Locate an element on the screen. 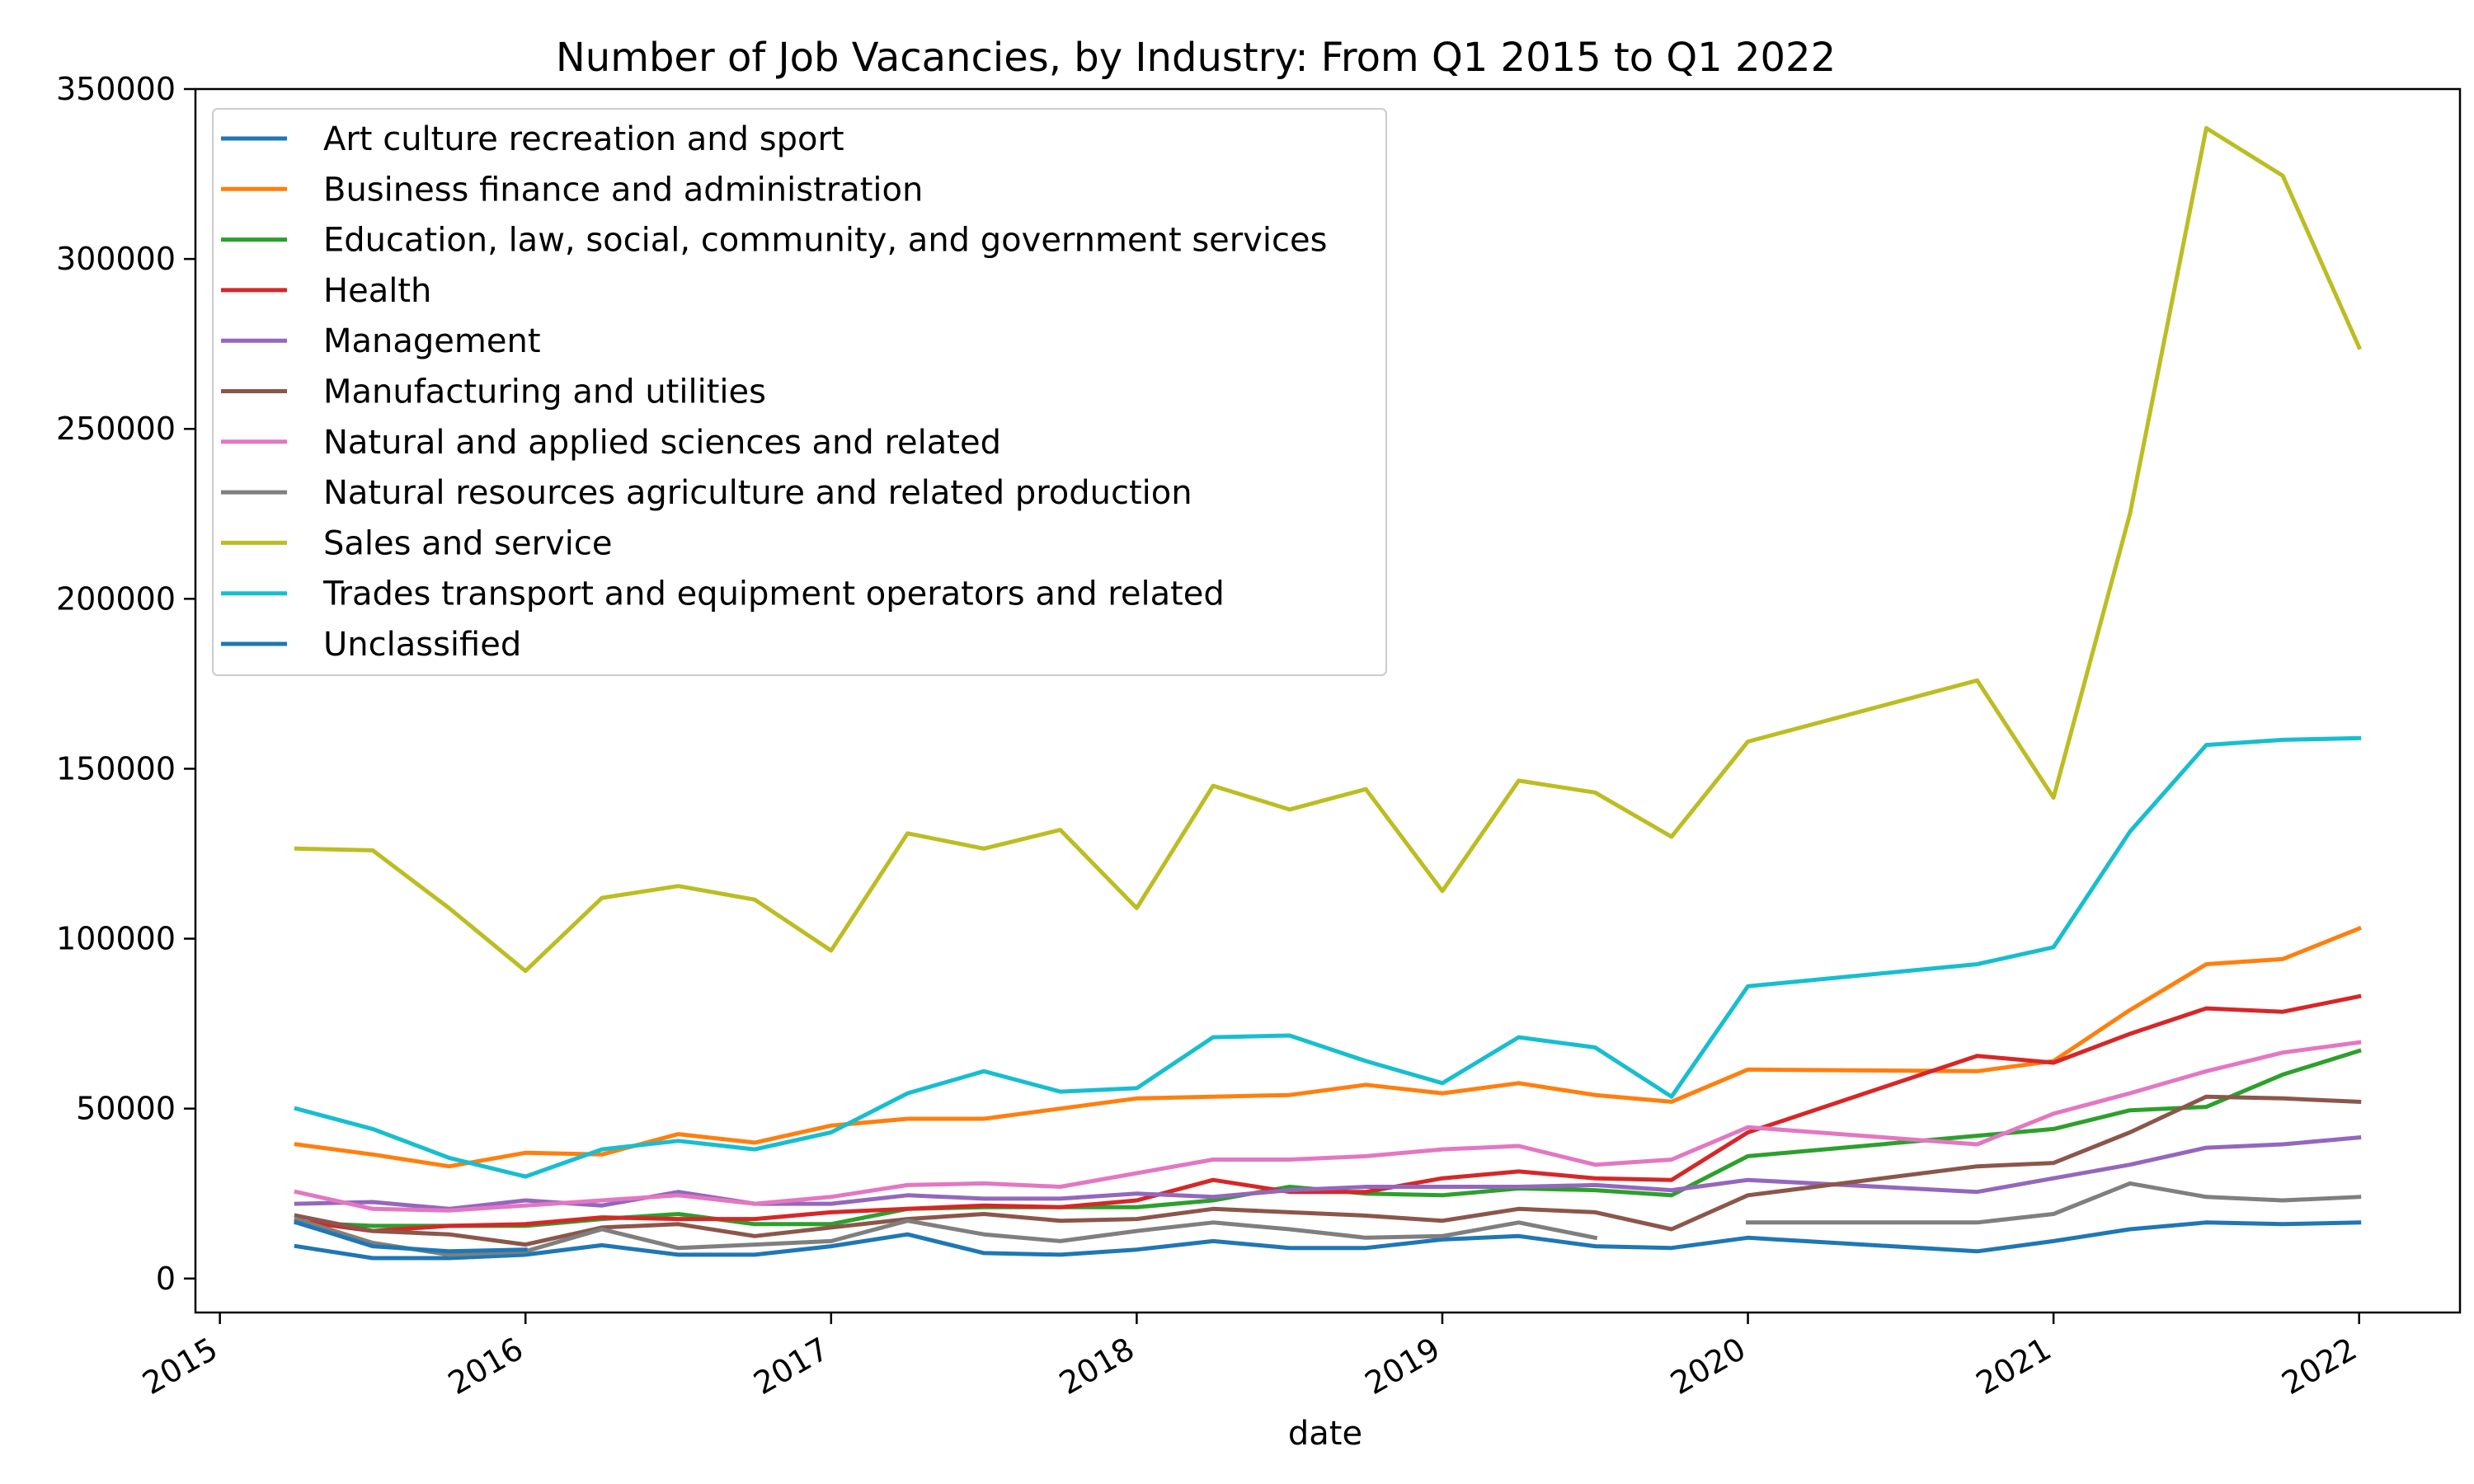 This screenshot has width=2474, height=1484. y-tick-label: 150000 is located at coordinates (116, 768).